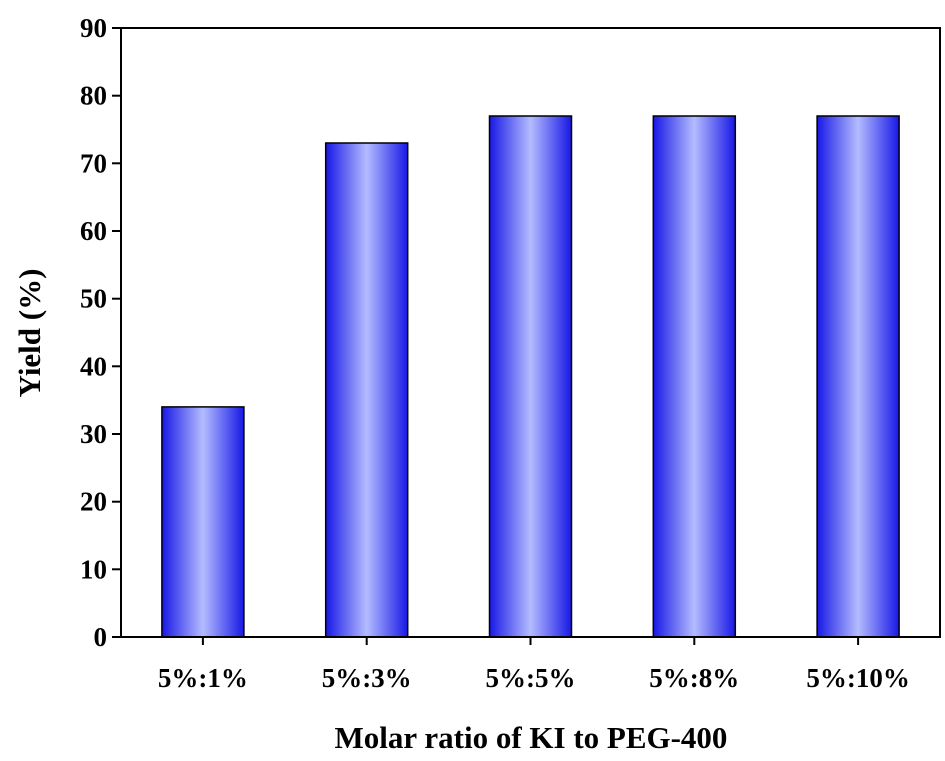  Describe the element at coordinates (531, 737) in the screenshot. I see `x-axis-title: Molar ratio of KI to PEG-400` at that location.